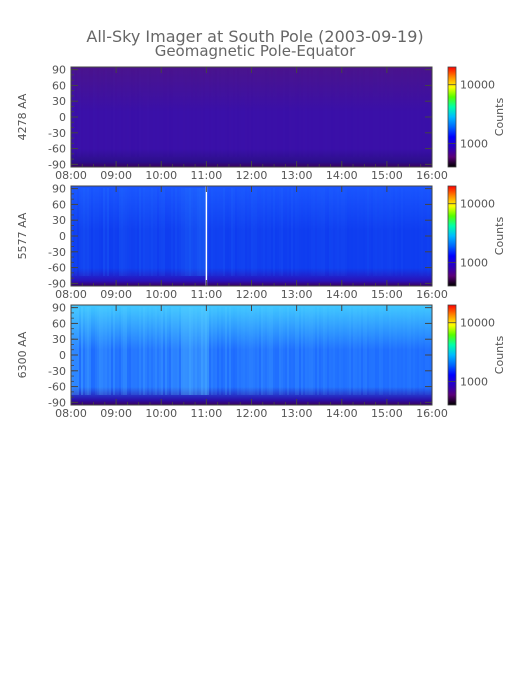  Describe the element at coordinates (57, 149) in the screenshot. I see `y-tick-label: -60` at that location.